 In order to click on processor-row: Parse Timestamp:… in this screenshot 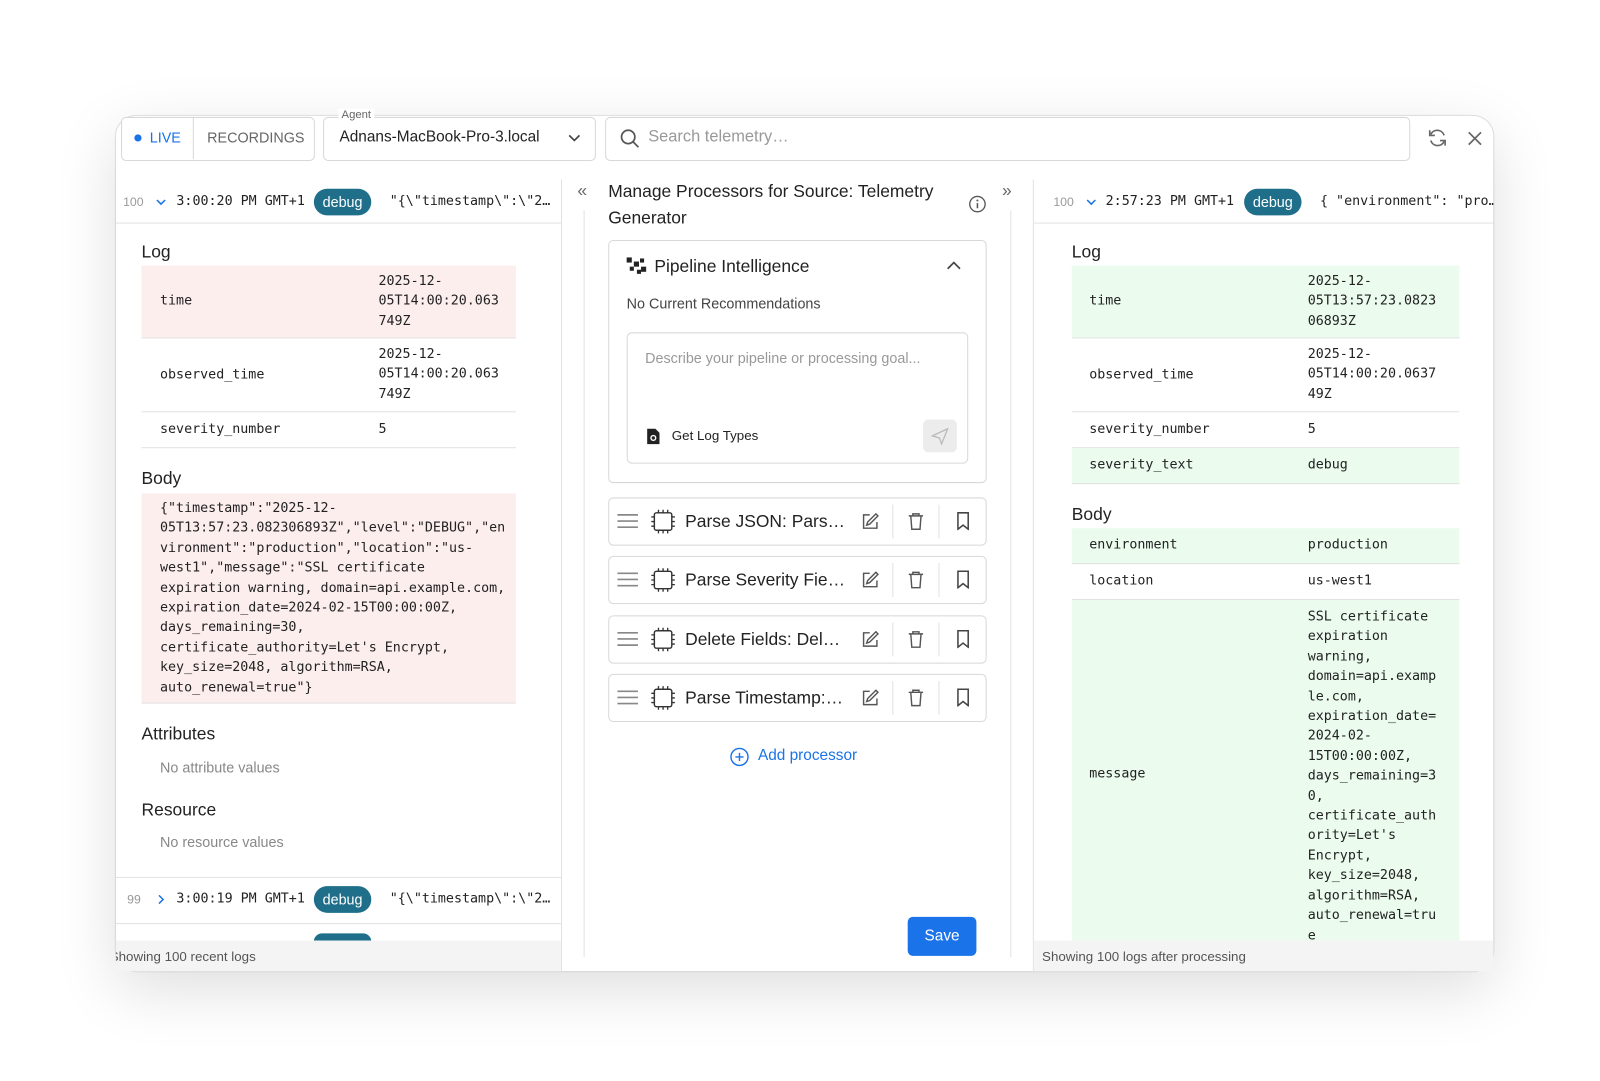, I will do `click(797, 698)`.